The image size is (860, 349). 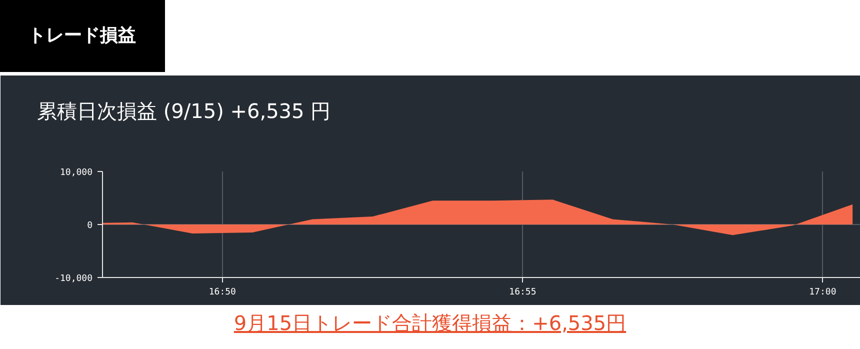 What do you see at coordinates (522, 293) in the screenshot?
I see `x-tick-label: 16:55` at bounding box center [522, 293].